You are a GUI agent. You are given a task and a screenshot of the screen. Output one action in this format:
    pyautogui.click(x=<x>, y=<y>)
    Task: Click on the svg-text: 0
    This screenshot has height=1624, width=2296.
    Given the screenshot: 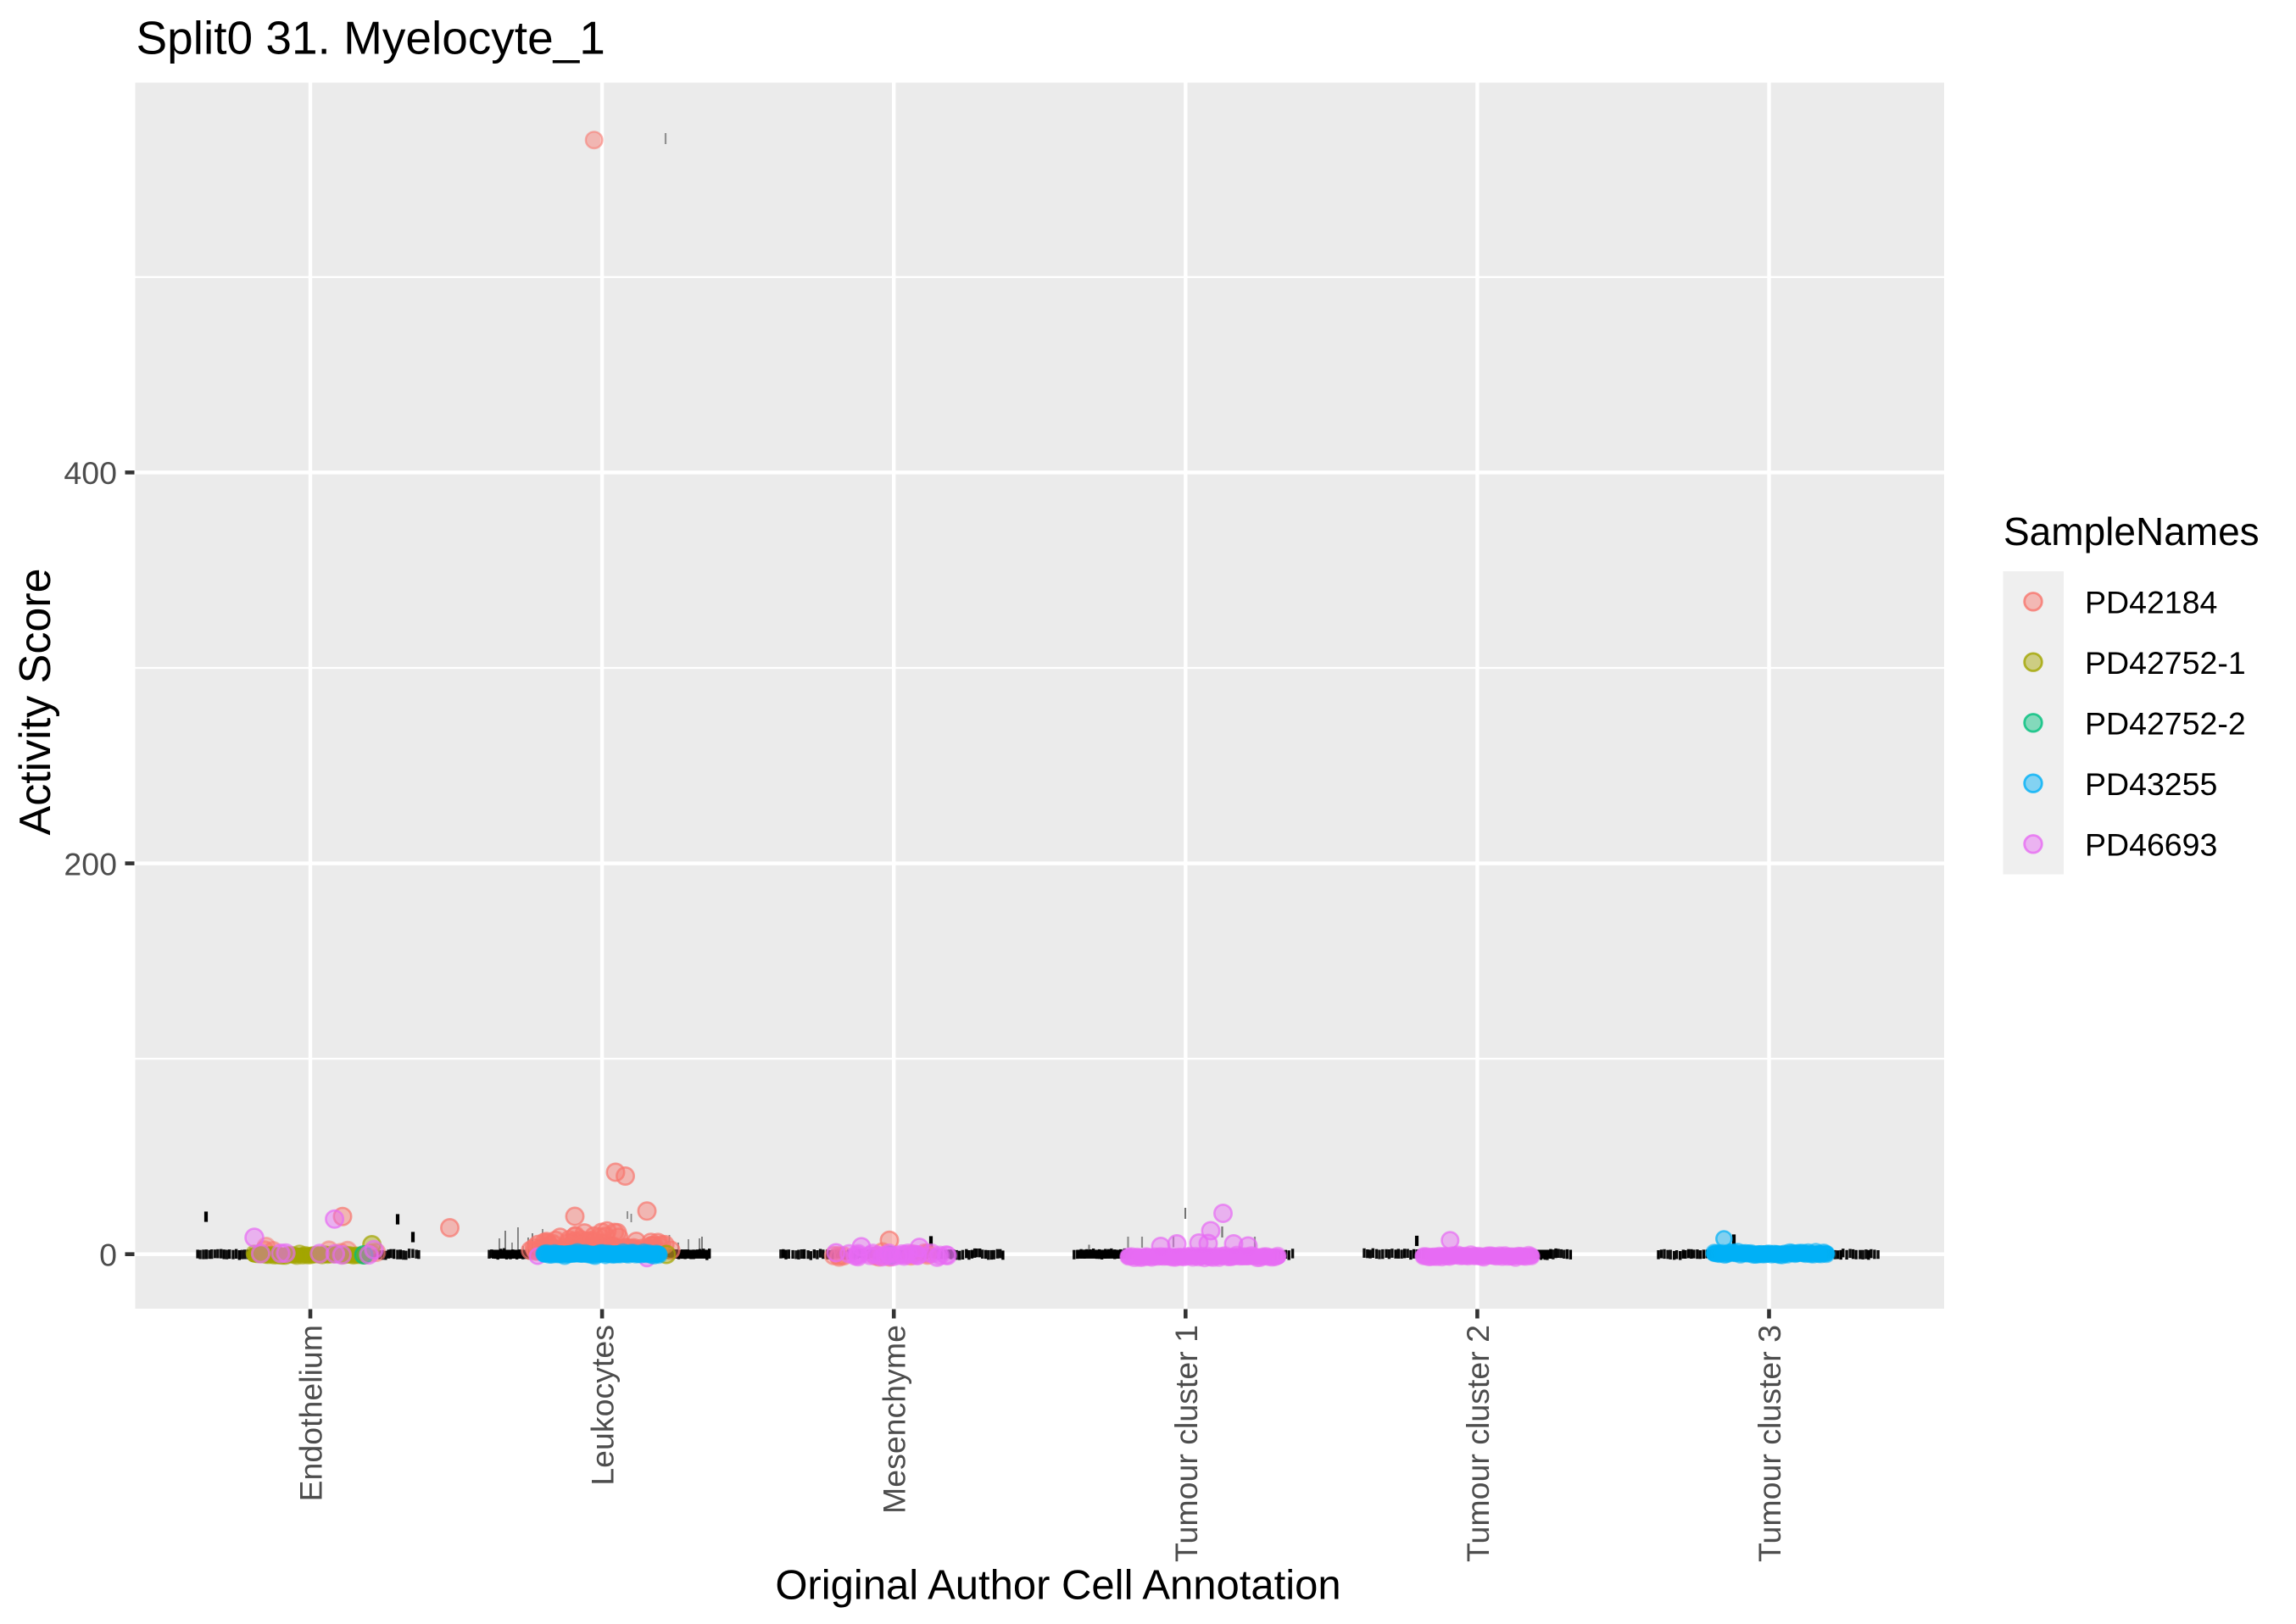 What is the action you would take?
    pyautogui.click(x=108, y=1255)
    